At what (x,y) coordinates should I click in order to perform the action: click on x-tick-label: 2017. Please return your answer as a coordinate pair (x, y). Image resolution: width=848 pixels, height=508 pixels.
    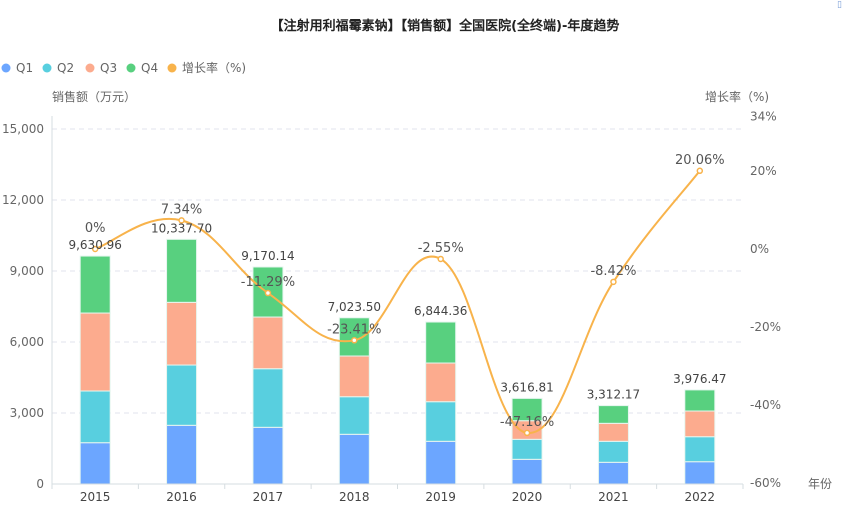
    Looking at the image, I should click on (268, 497).